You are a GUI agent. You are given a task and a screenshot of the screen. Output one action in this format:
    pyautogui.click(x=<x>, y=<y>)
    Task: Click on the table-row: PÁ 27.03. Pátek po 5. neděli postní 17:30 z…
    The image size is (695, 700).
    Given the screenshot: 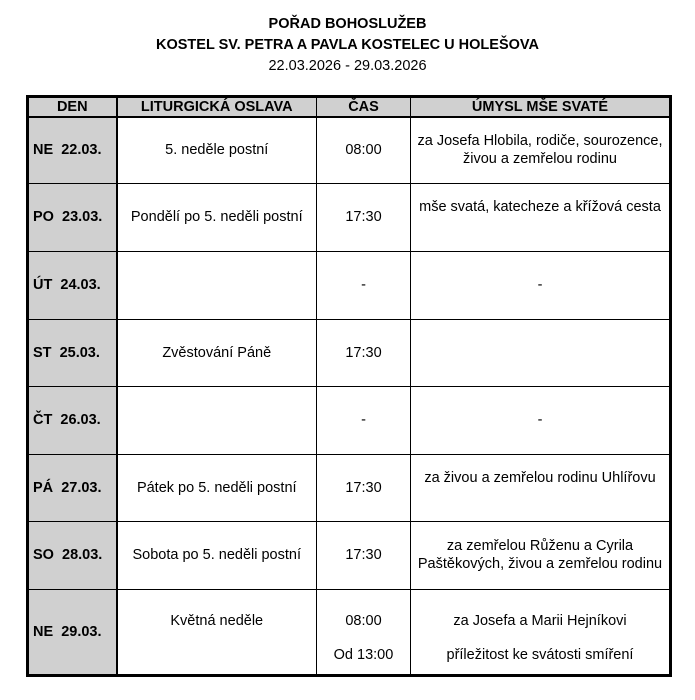 What is the action you would take?
    pyautogui.click(x=349, y=487)
    